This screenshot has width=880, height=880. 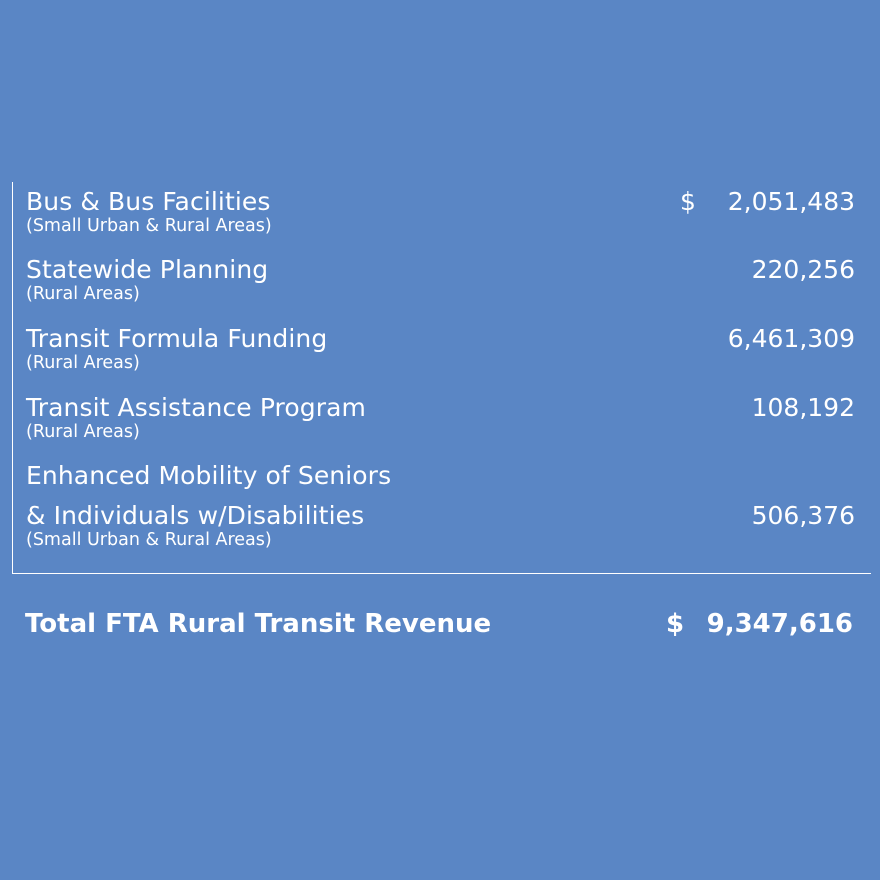 I want to click on row-label: Bus & Bus Facilities, so click(x=148, y=201).